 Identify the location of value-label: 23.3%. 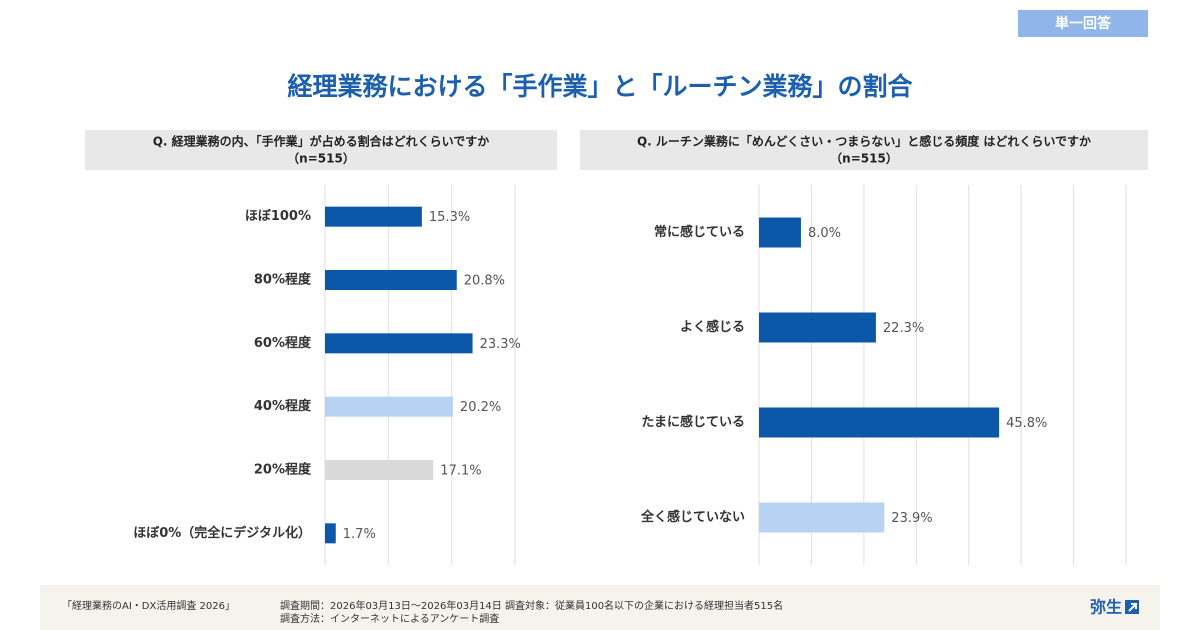
(500, 344).